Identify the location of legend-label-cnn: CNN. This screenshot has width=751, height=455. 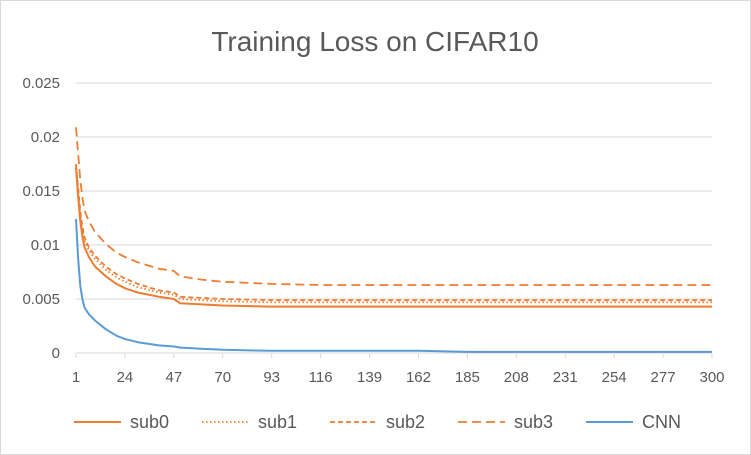
(661, 422).